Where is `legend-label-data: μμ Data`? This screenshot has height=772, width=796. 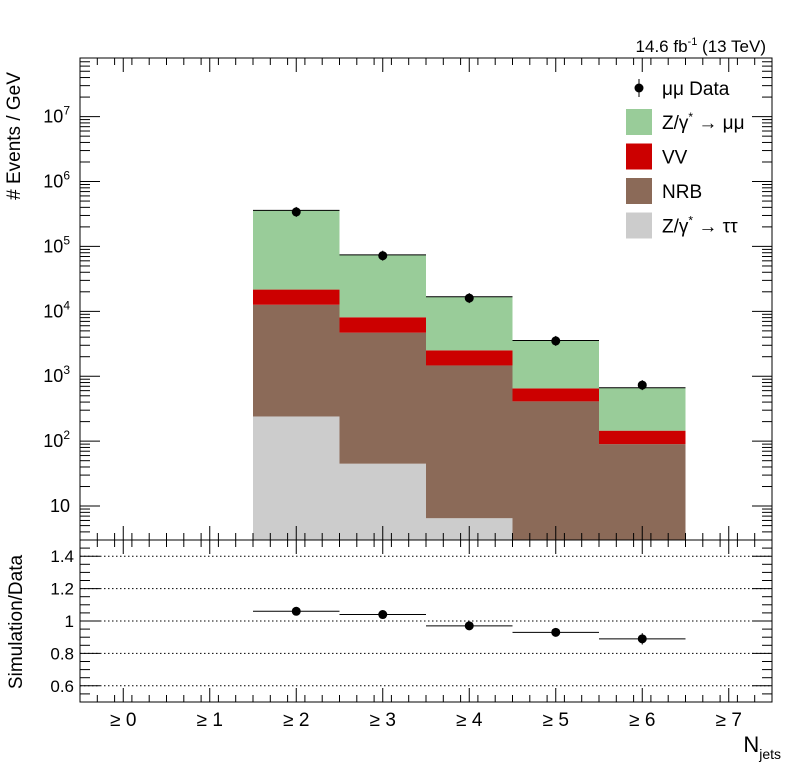
legend-label-data: μμ Data is located at coordinates (696, 89).